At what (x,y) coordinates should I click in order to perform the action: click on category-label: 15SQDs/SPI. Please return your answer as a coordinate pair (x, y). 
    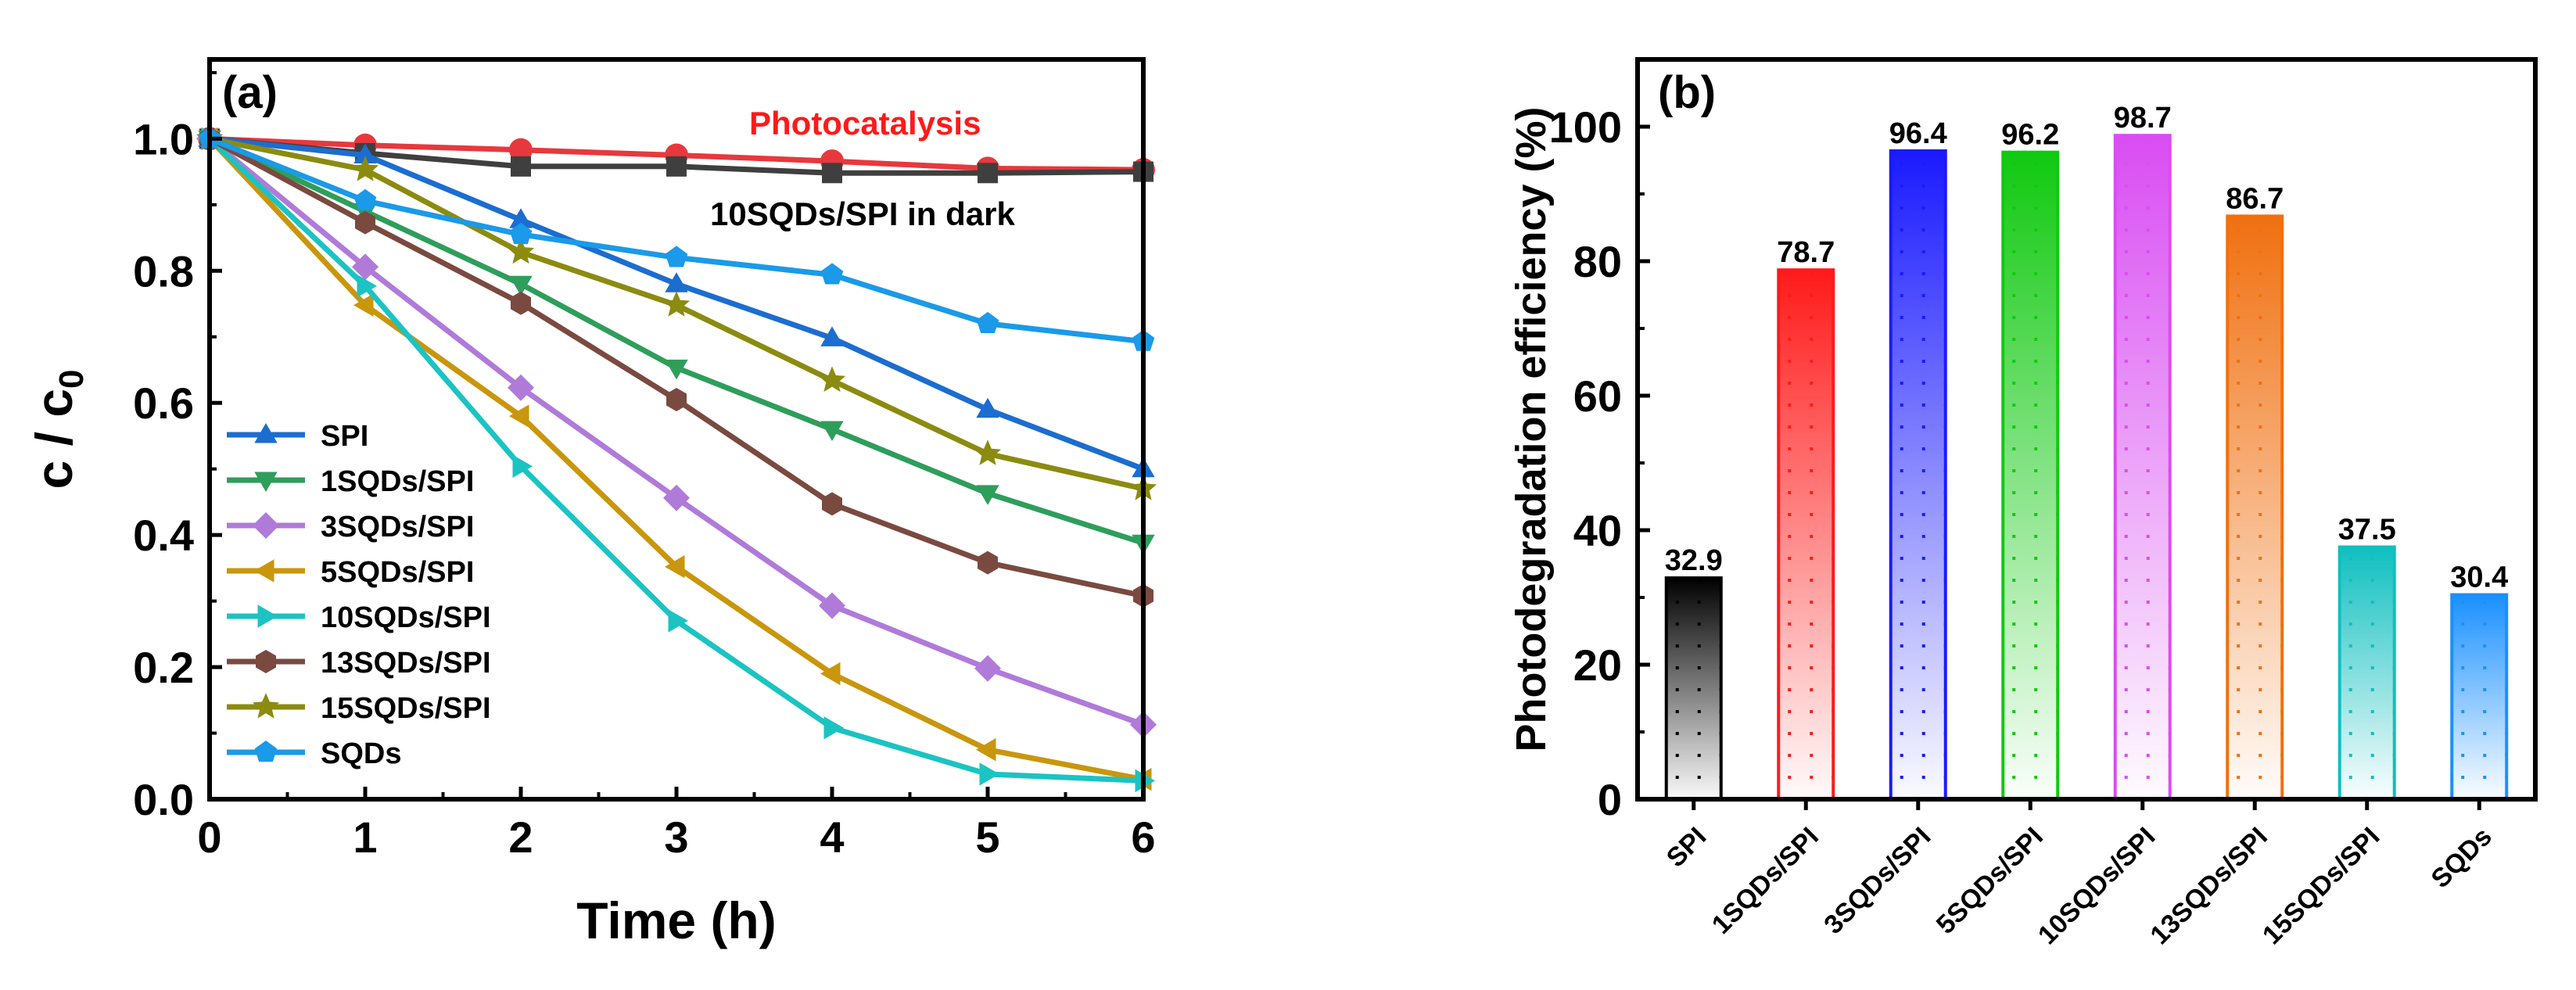
    Looking at the image, I should click on (2321, 886).